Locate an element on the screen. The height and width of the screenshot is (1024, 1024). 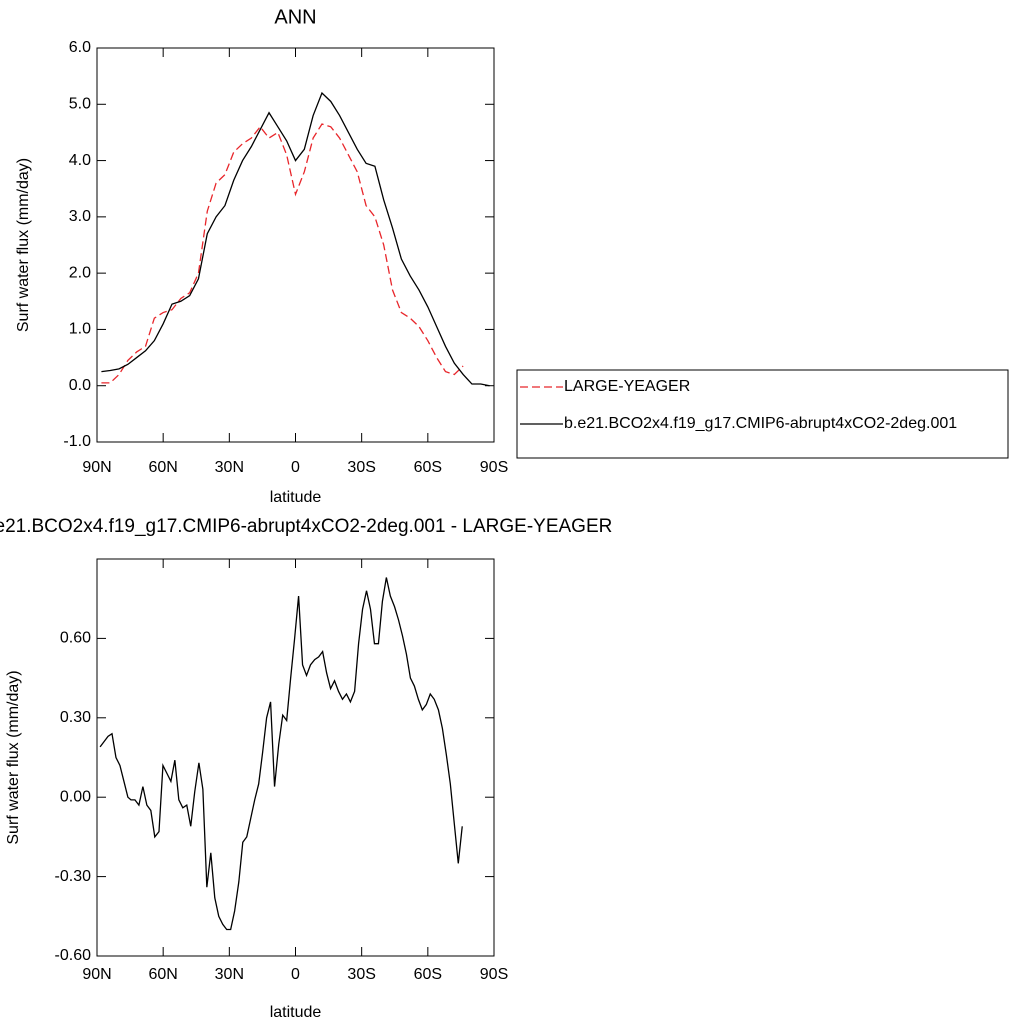
y-tick-label: 1.0 is located at coordinates (80, 329).